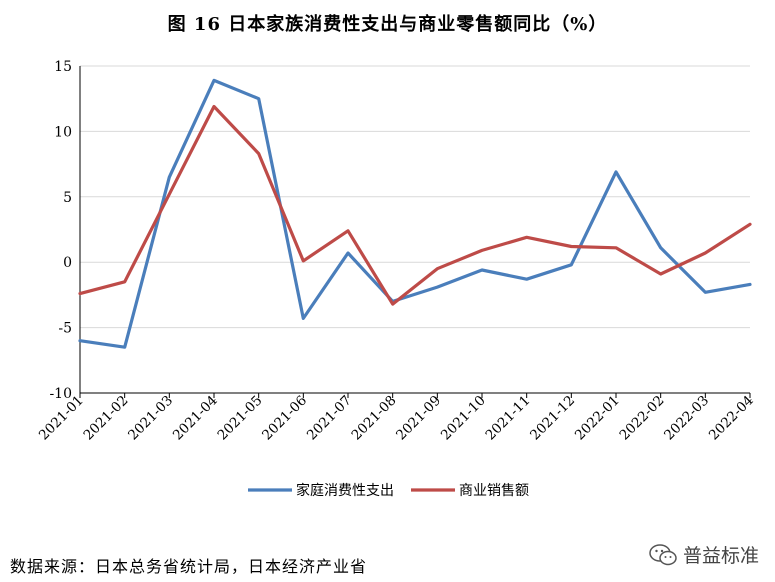 The image size is (775, 582). What do you see at coordinates (240, 418) in the screenshot?
I see `x-tick-label: 2021-05` at bounding box center [240, 418].